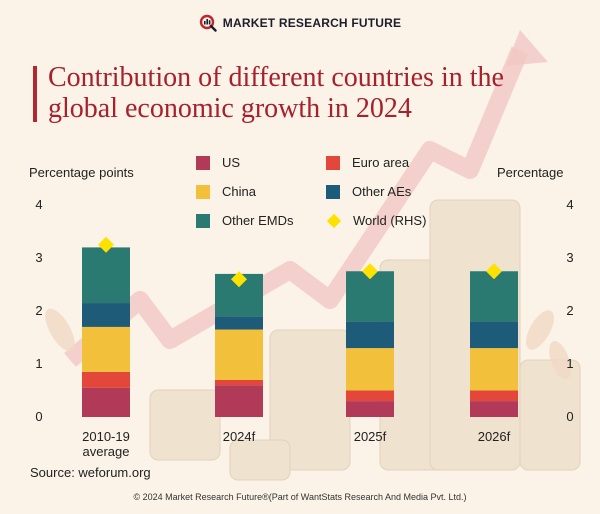 The height and width of the screenshot is (514, 600). I want to click on y2-tick-label: 1, so click(569, 363).